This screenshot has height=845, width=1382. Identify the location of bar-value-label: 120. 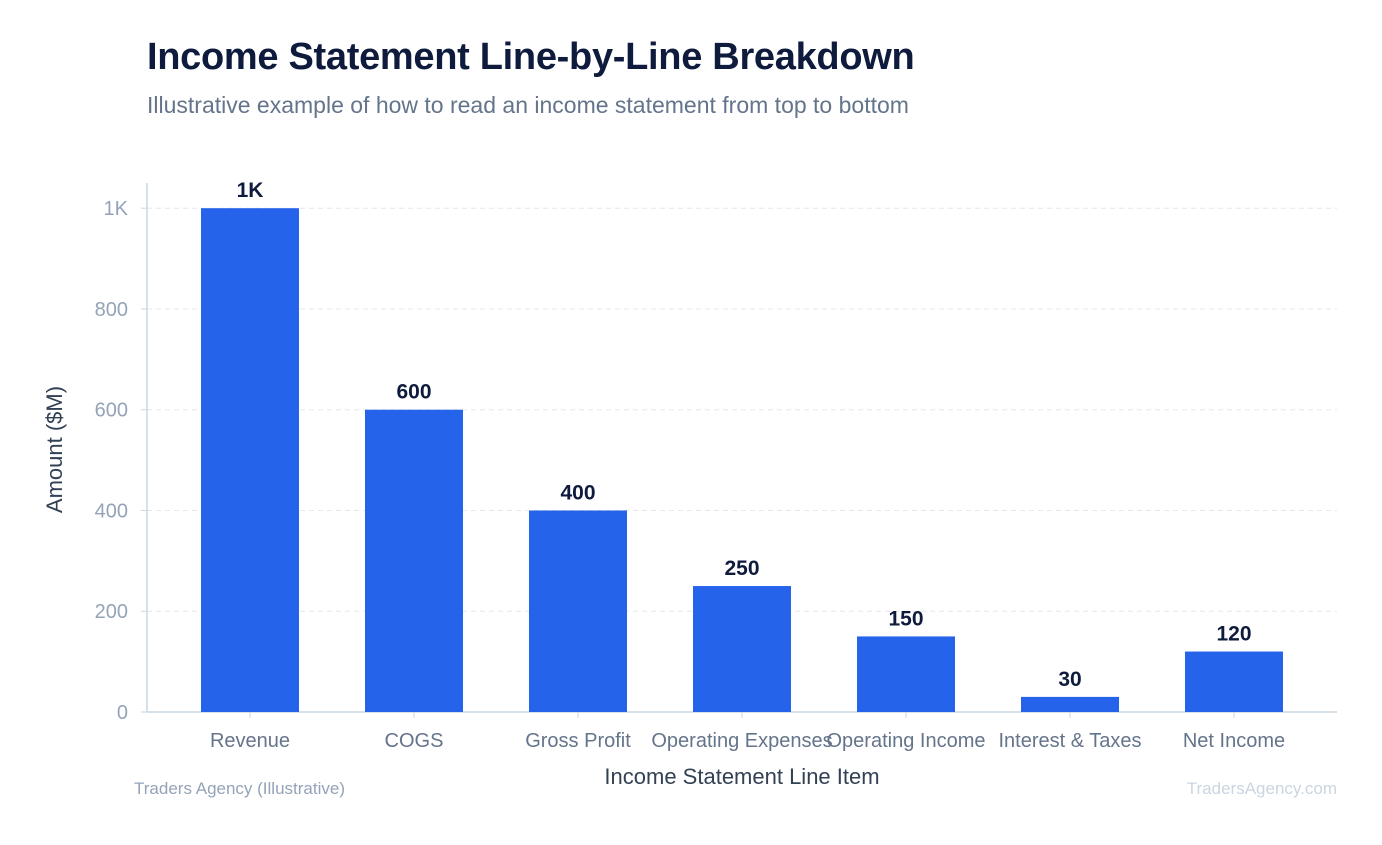
(1233, 634).